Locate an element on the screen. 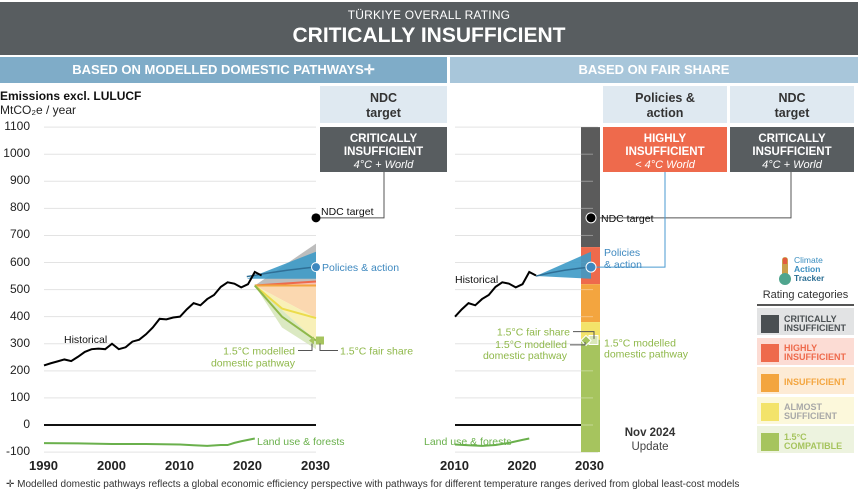  thermometer-icon is located at coordinates (785, 271).